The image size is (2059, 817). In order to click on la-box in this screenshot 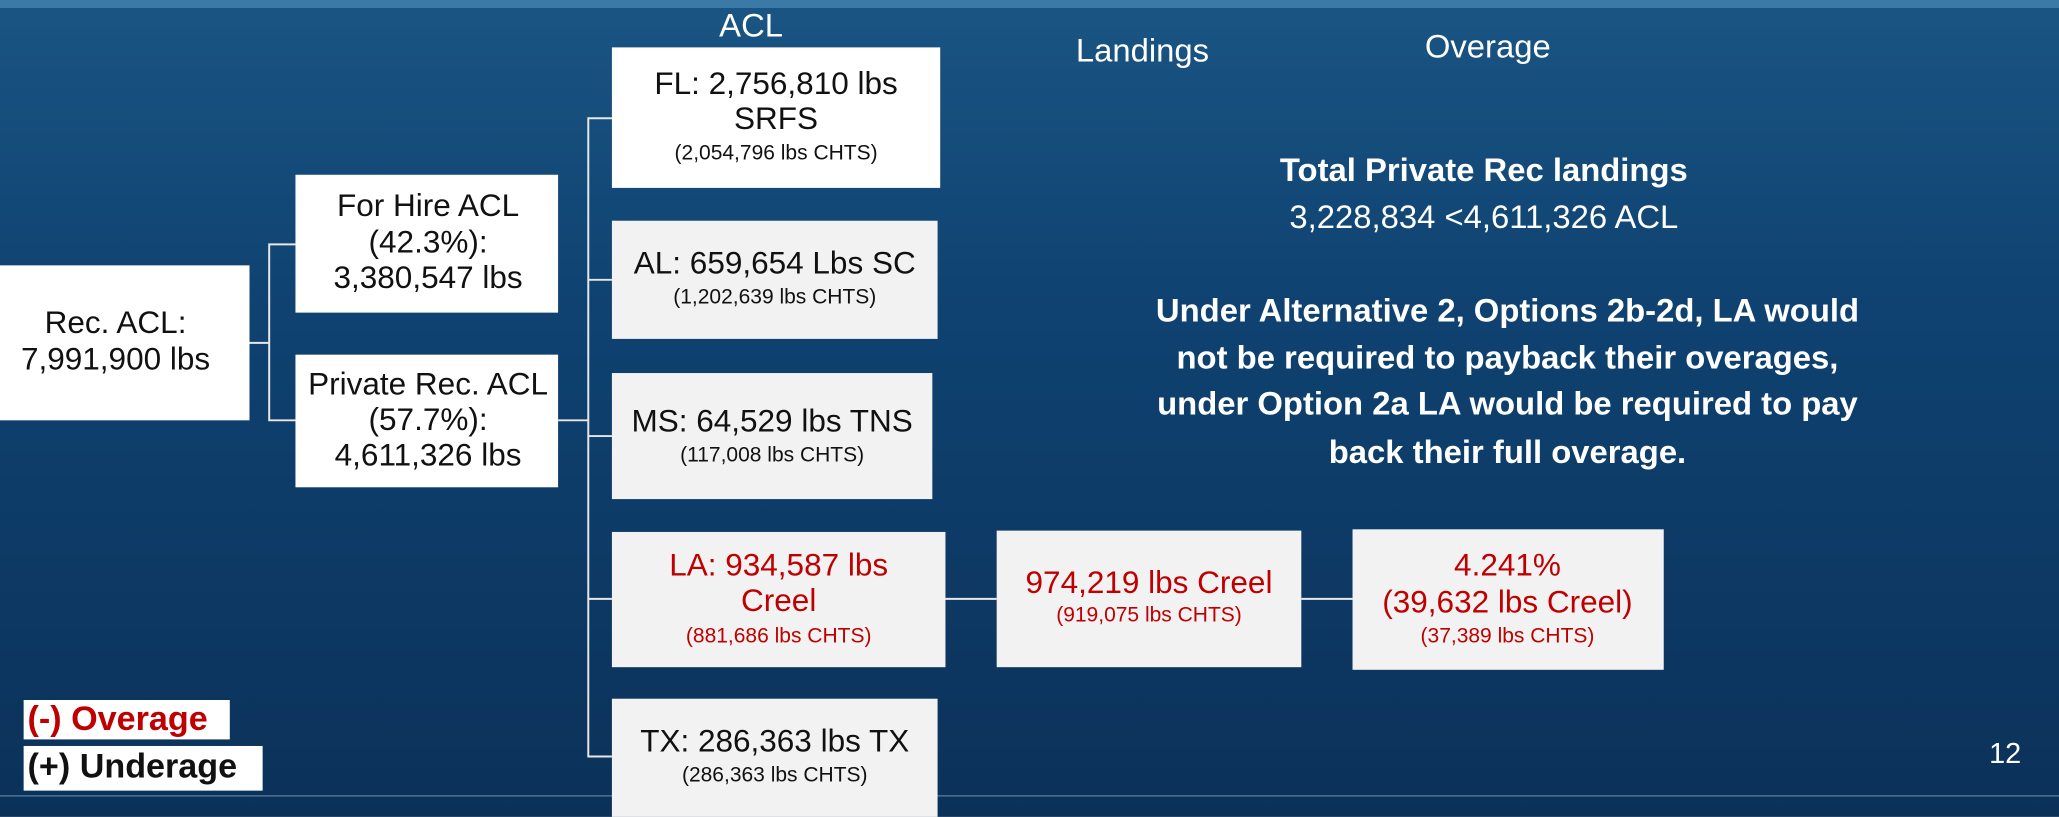, I will do `click(778, 599)`.